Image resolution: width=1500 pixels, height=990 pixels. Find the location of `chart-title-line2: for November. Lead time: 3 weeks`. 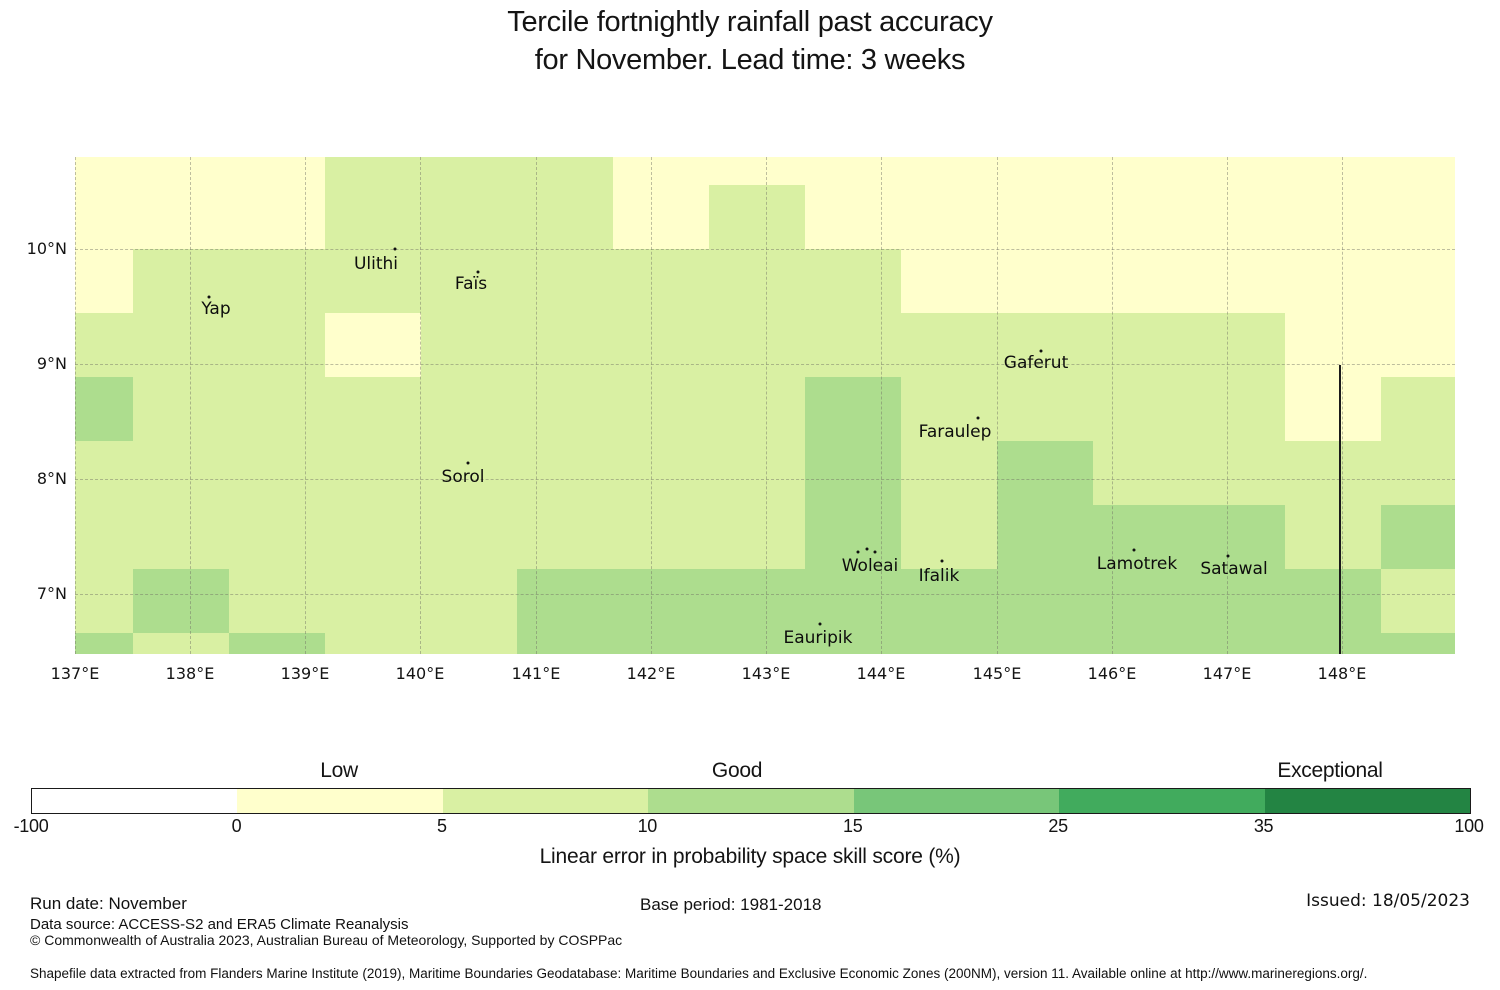

chart-title-line2: for November. Lead time: 3 weeks is located at coordinates (750, 60).